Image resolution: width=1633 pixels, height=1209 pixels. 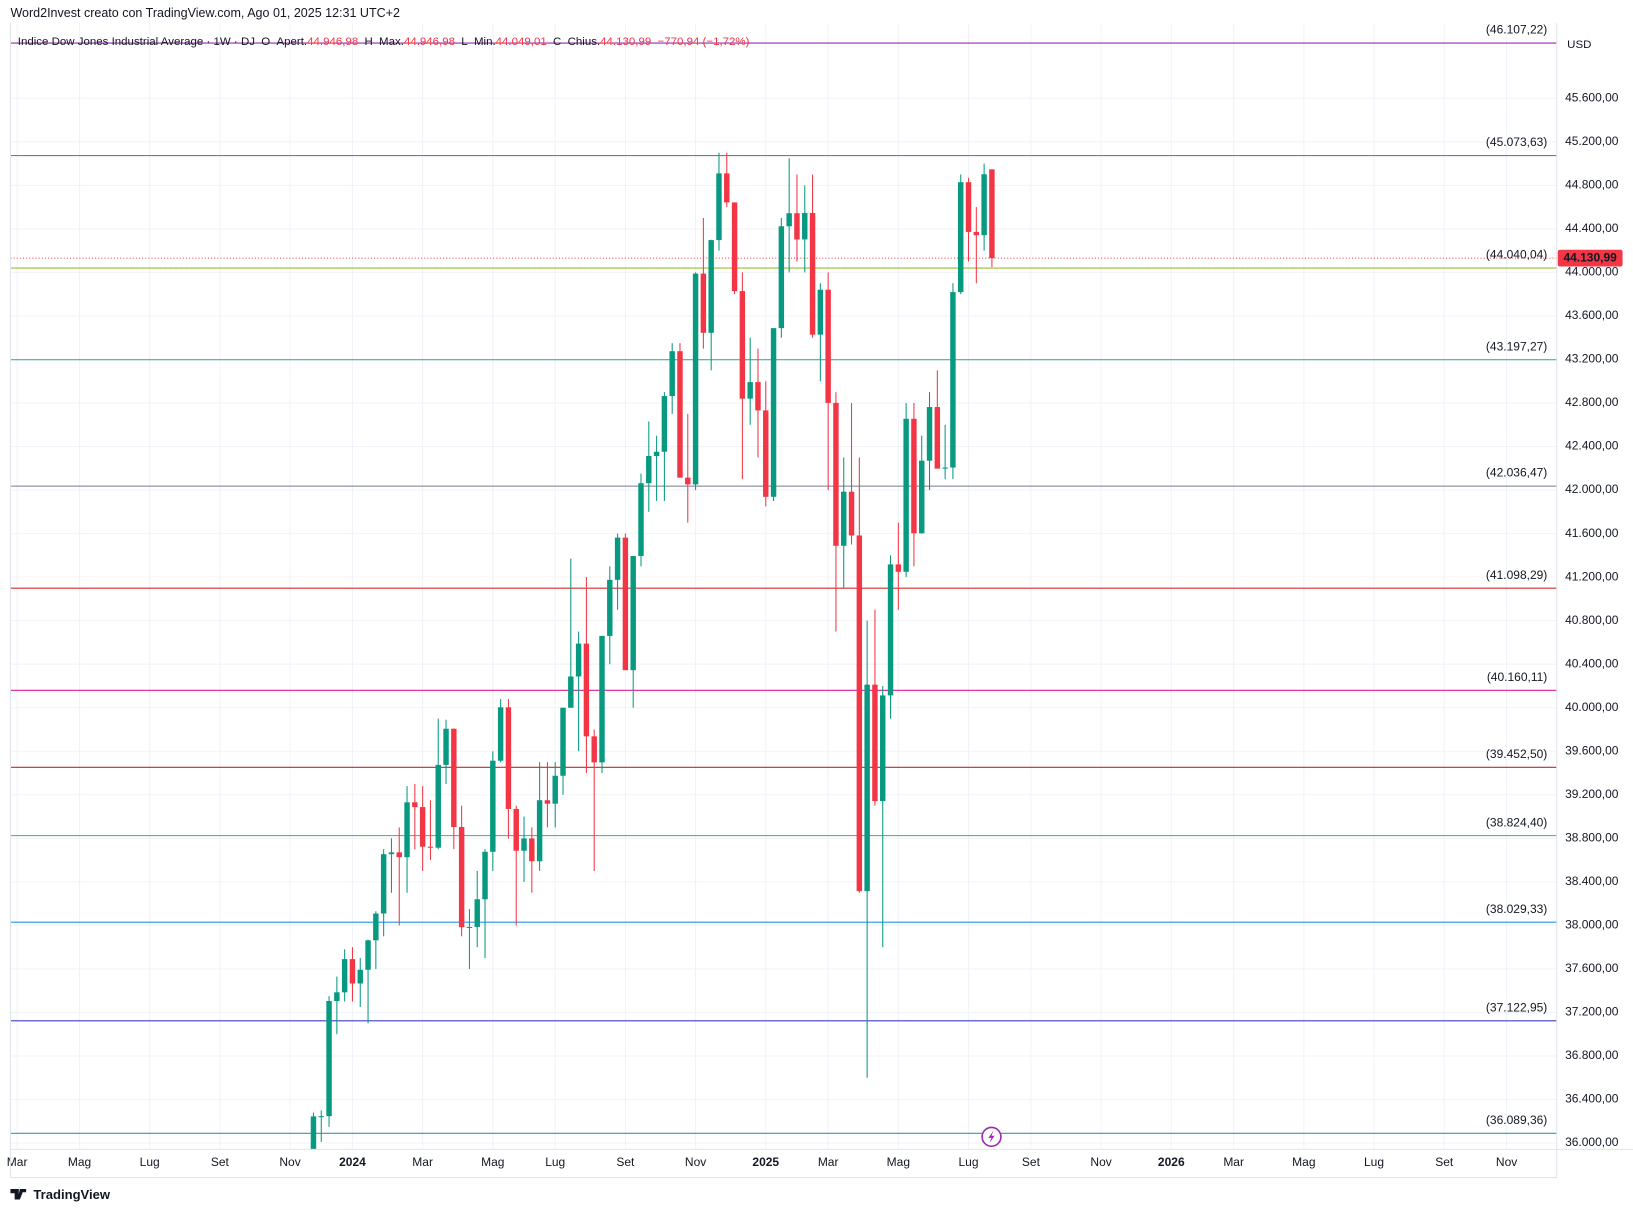 I want to click on y-tick-label: 45.600,00, so click(x=1592, y=97).